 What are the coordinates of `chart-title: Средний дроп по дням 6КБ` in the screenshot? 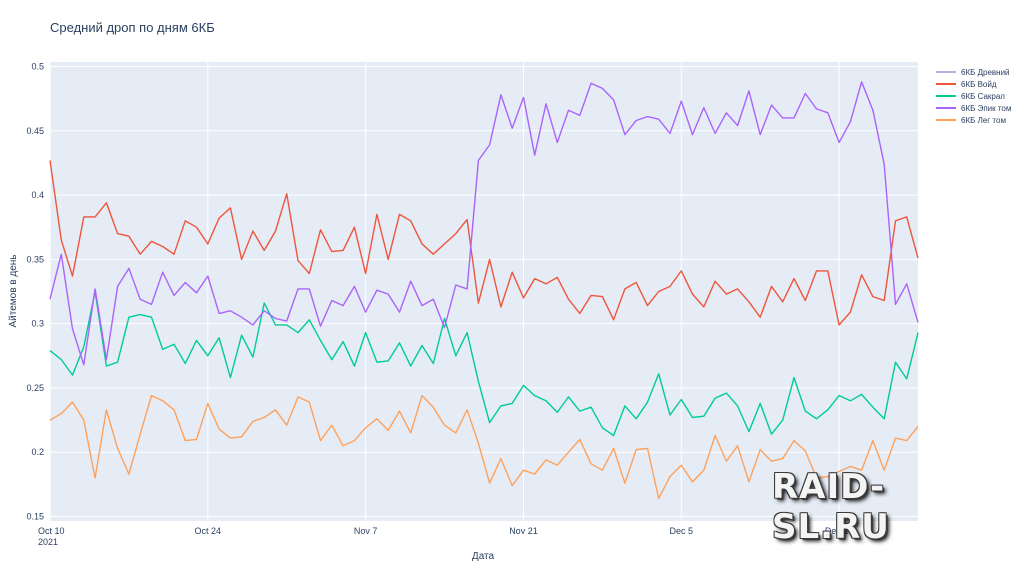 It's located at (132, 27).